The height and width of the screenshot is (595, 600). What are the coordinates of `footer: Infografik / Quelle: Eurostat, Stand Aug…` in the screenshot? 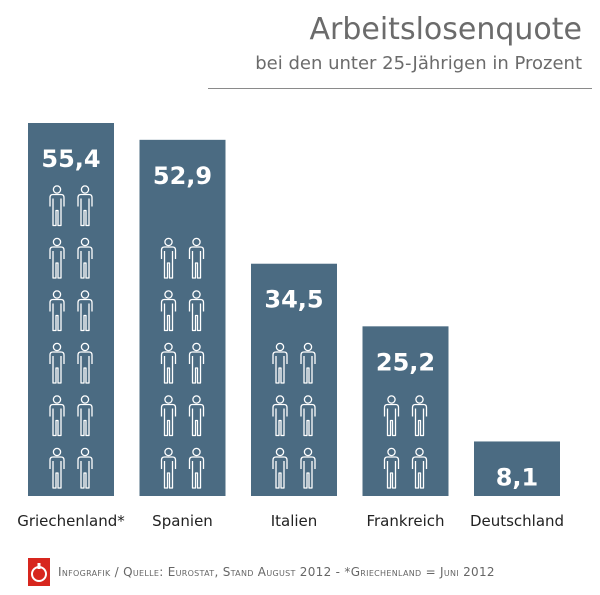 It's located at (261, 572).